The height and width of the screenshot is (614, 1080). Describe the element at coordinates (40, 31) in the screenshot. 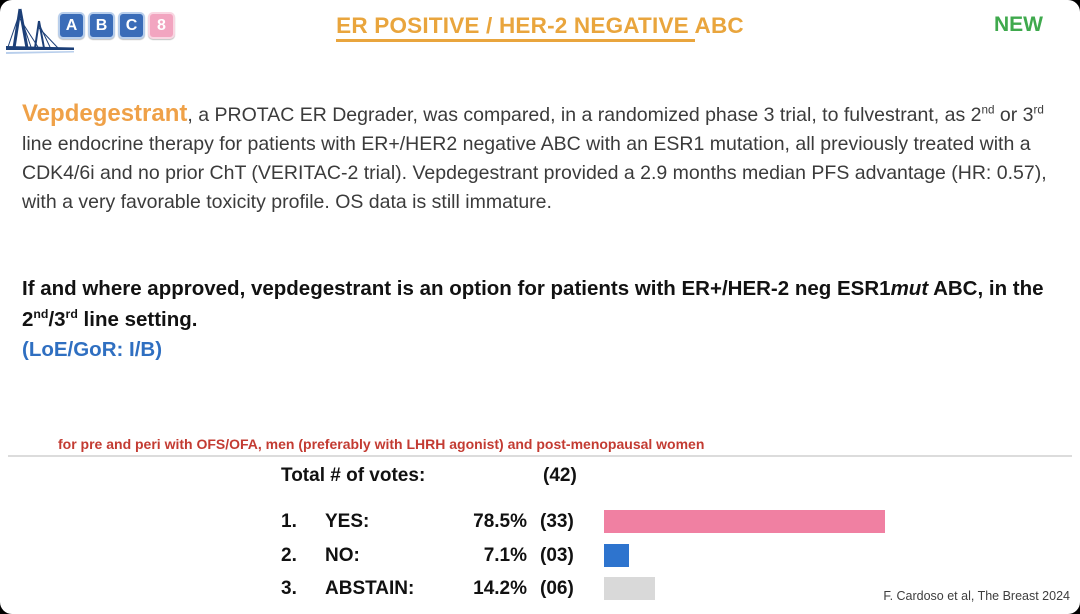

I see `bridge-icon` at that location.